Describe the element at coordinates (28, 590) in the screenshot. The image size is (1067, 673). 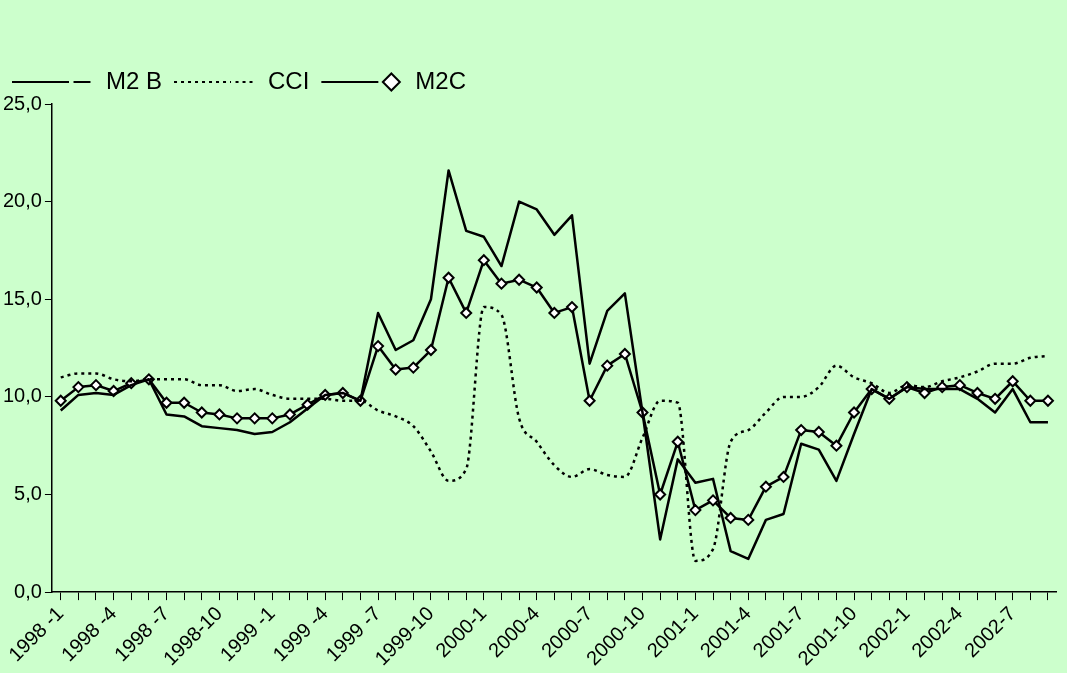
I see `y-tick-label: 0,0` at that location.